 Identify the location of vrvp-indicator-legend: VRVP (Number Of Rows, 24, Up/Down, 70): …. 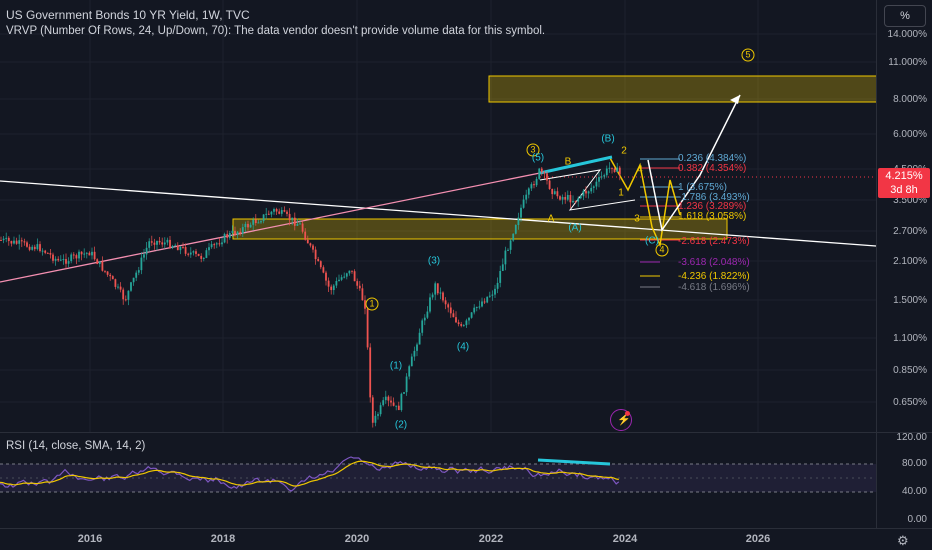
(276, 31).